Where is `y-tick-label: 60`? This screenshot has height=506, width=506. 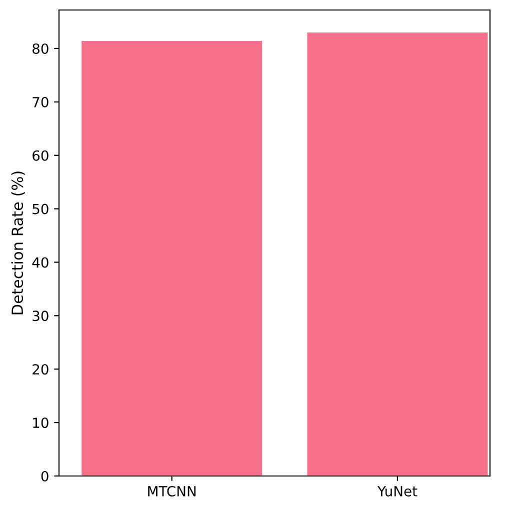 y-tick-label: 60 is located at coordinates (40, 155).